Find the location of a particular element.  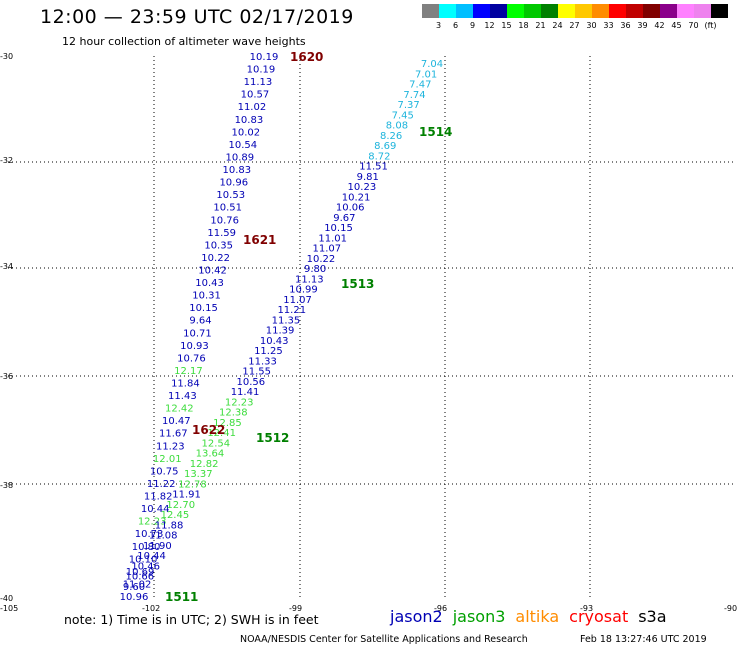

wave-height-value: 10.46 is located at coordinates (145, 566).